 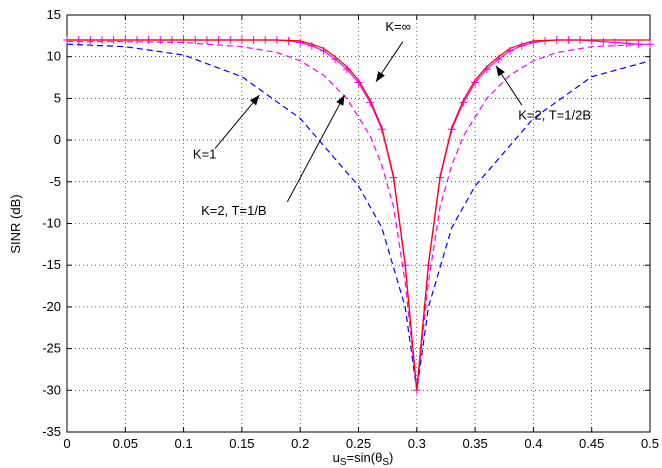 I want to click on x-tick-label: 0.45, so click(x=591, y=443).